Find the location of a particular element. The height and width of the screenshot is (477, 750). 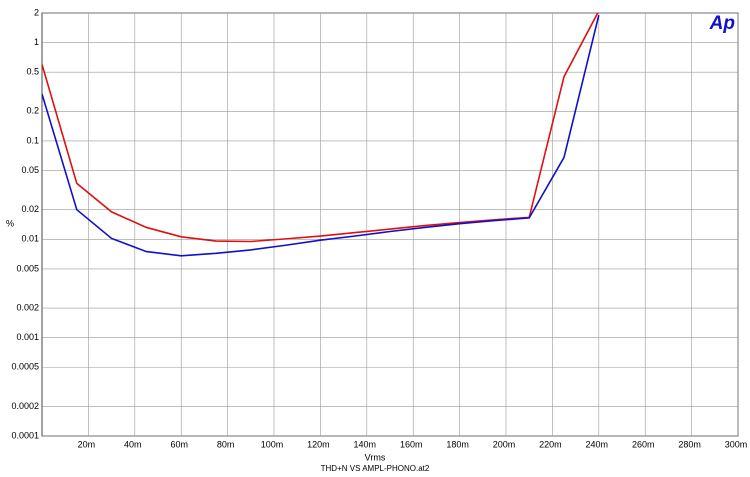

y-tick-label: 0.0002 is located at coordinates (25, 406).